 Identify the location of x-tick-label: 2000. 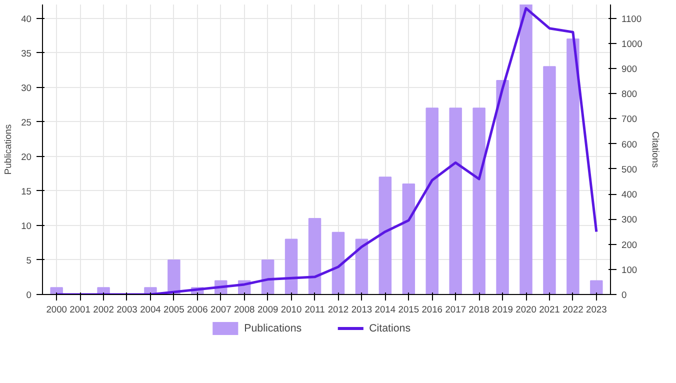
(56, 309).